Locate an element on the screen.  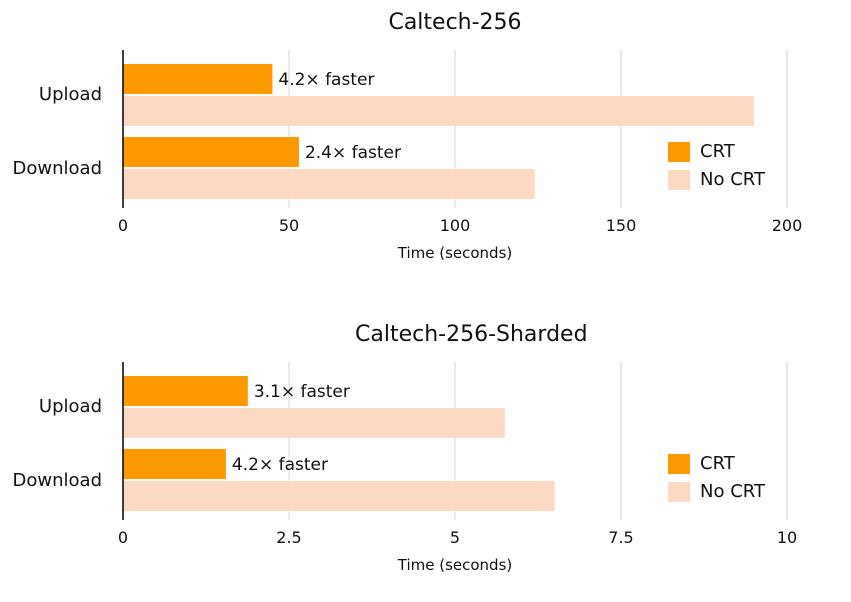
bar-annotation-download: 2.4× faster is located at coordinates (353, 153).